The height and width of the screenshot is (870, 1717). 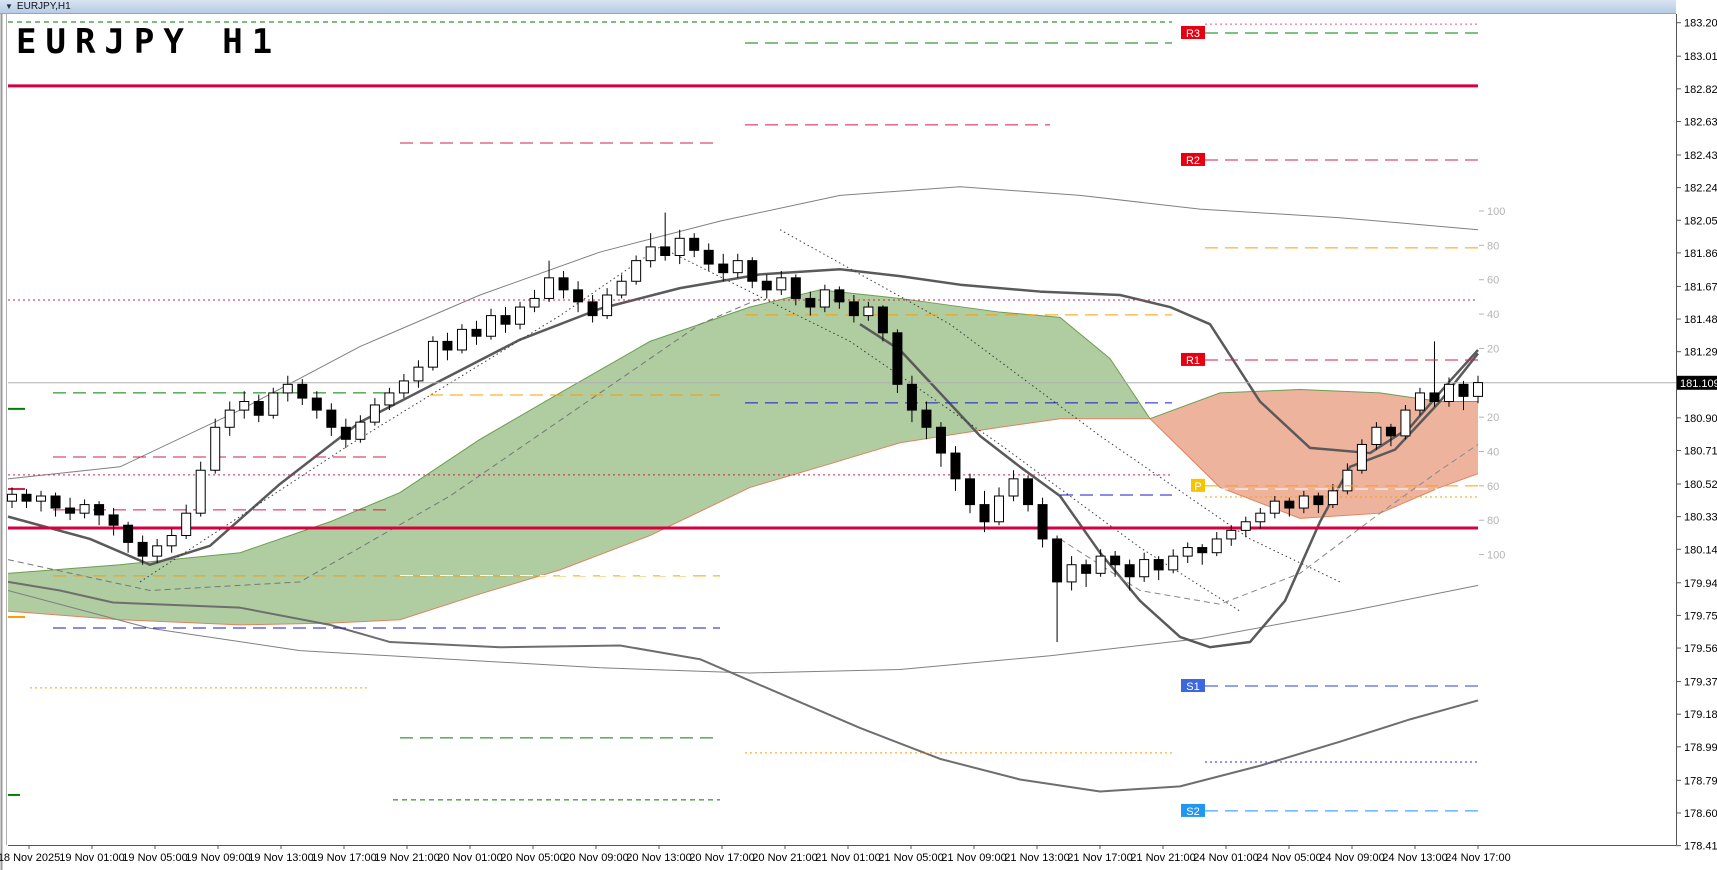 What do you see at coordinates (784, 858) in the screenshot?
I see `time-axis-label: 20 Nov 21:00` at bounding box center [784, 858].